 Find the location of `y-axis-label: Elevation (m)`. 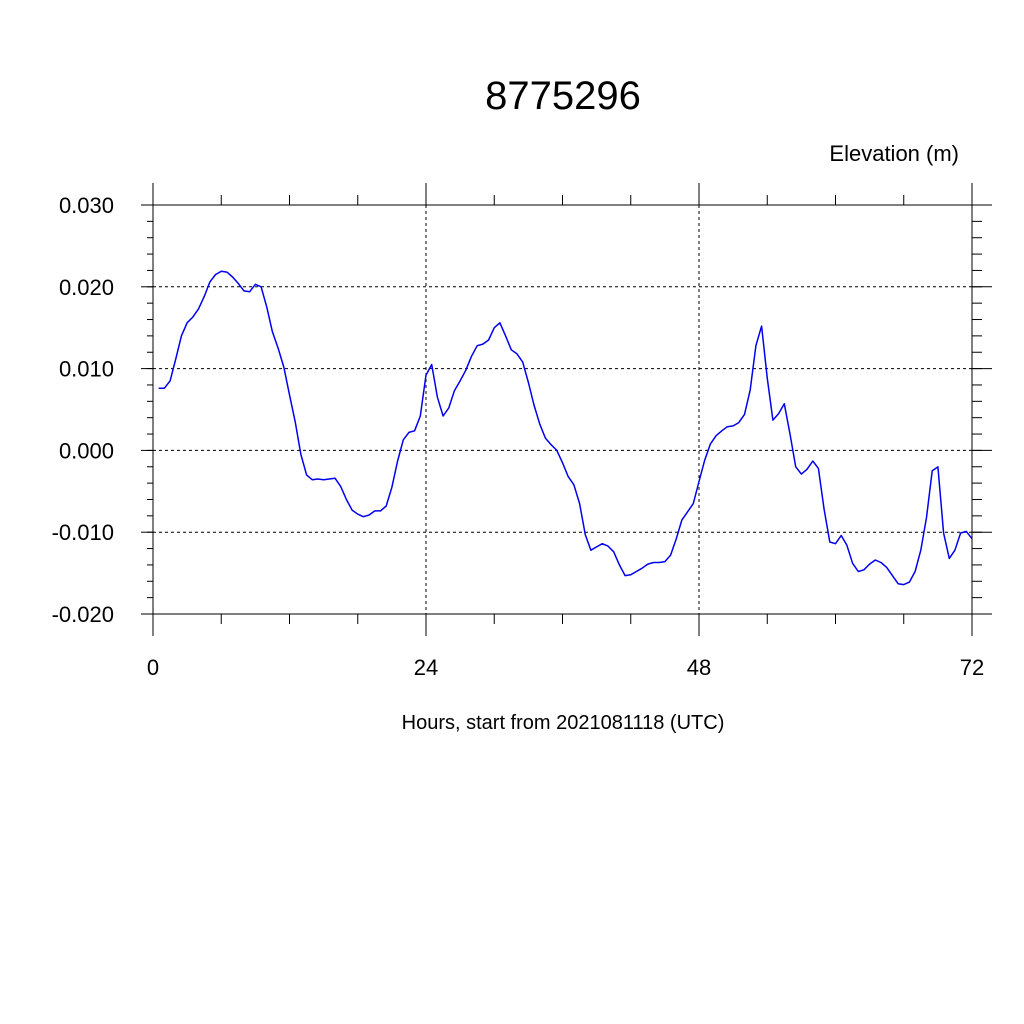

y-axis-label: Elevation (m) is located at coordinates (894, 153).